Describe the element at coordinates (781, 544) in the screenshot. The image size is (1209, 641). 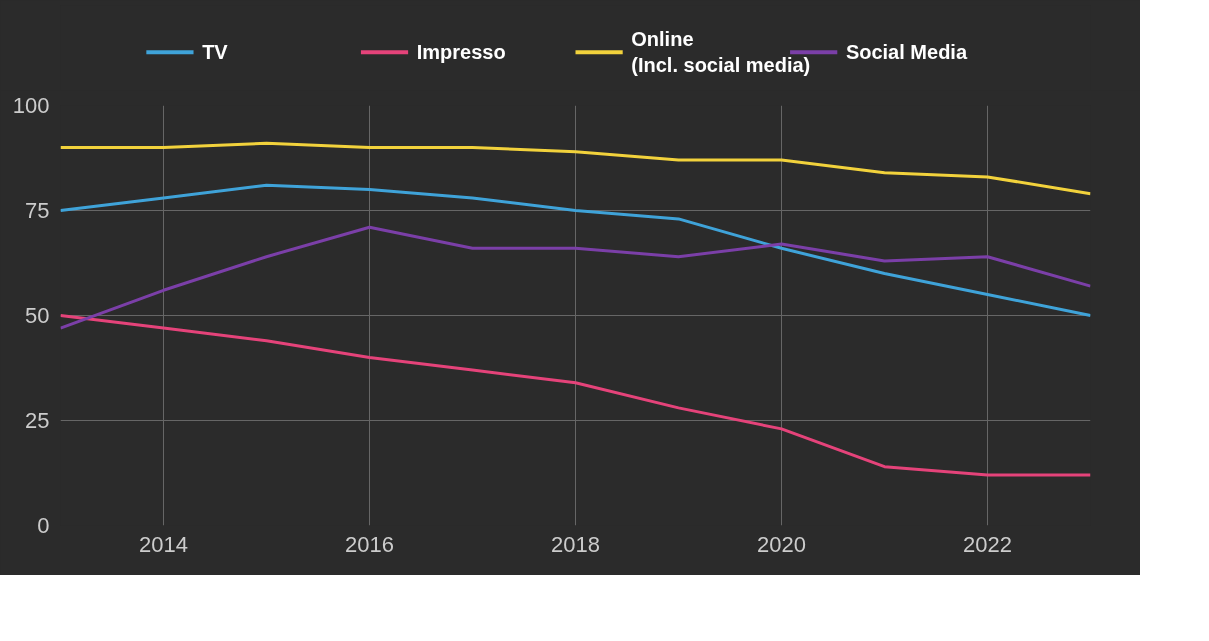
I see `x-tick-label: 2020` at that location.